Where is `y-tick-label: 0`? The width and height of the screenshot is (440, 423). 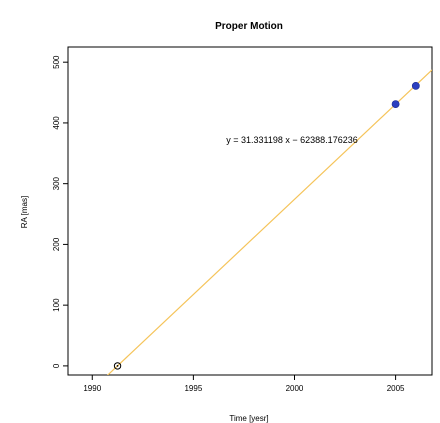 y-tick-label: 0 is located at coordinates (56, 365).